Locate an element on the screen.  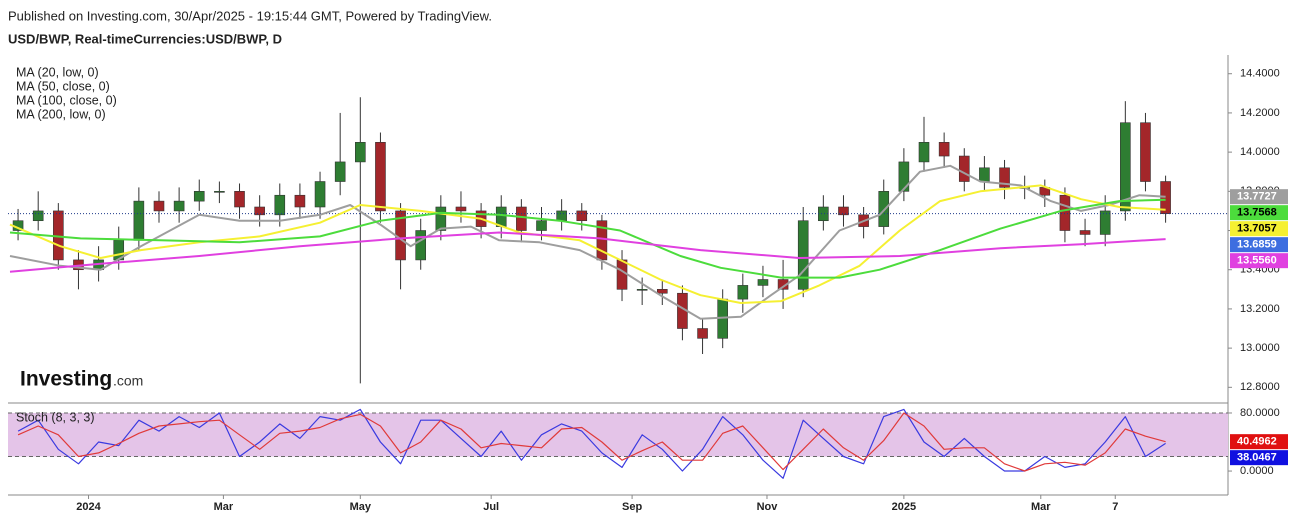
y-tick-label: 13.2000 is located at coordinates (1260, 309).